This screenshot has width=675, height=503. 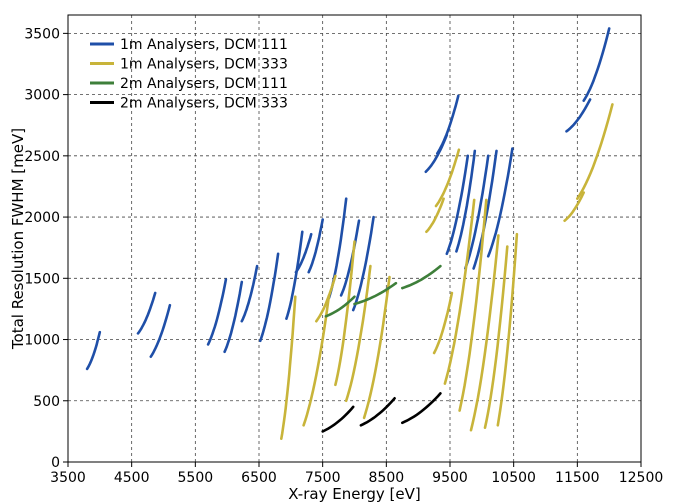 What do you see at coordinates (196, 478) in the screenshot?
I see `x-tick-label: 5500` at bounding box center [196, 478].